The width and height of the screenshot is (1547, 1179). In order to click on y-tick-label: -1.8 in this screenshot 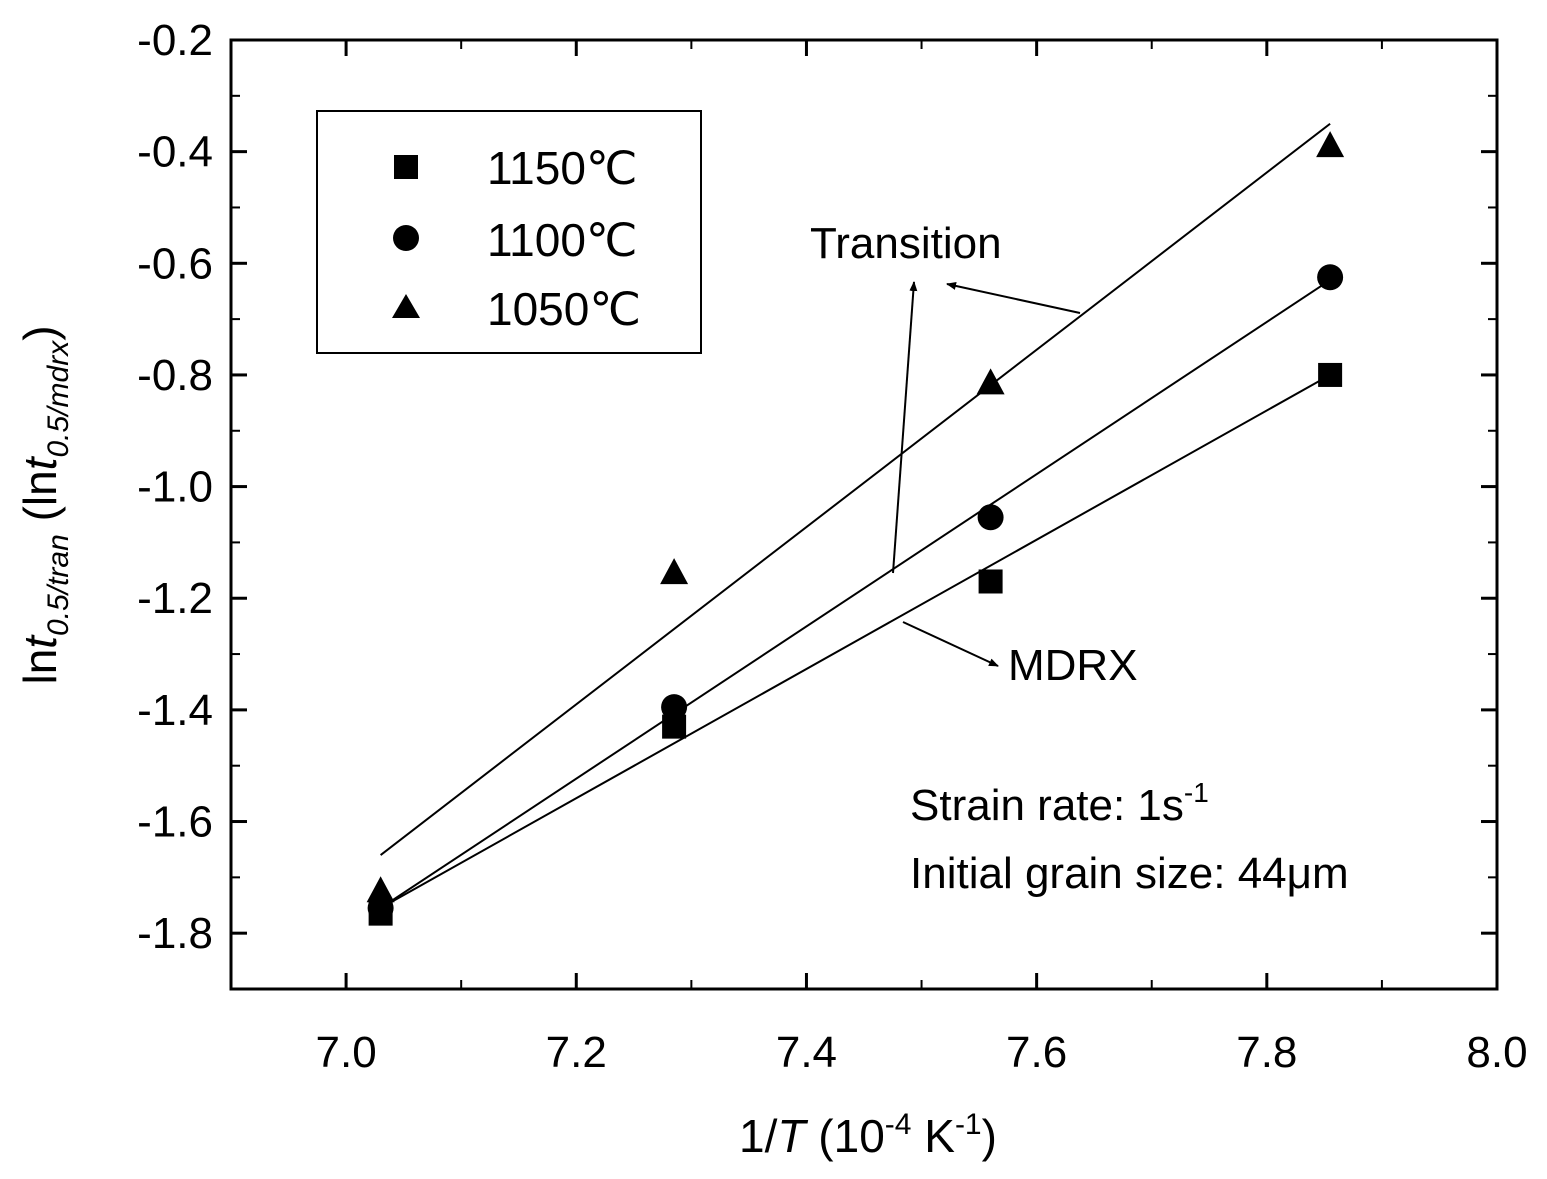, I will do `click(175, 933)`.